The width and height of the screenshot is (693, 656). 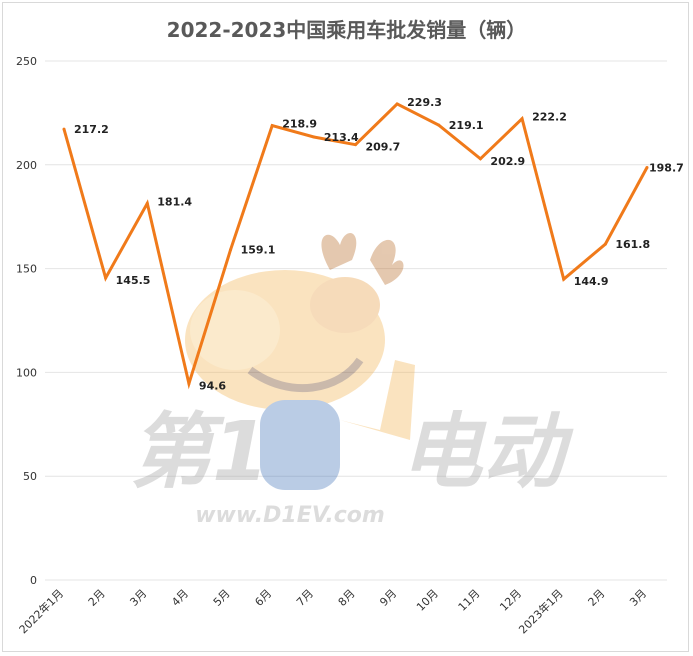 What do you see at coordinates (346, 30) in the screenshot?
I see `chart-title: 2022-2023中国乘用车批发销量（辆）` at bounding box center [346, 30].